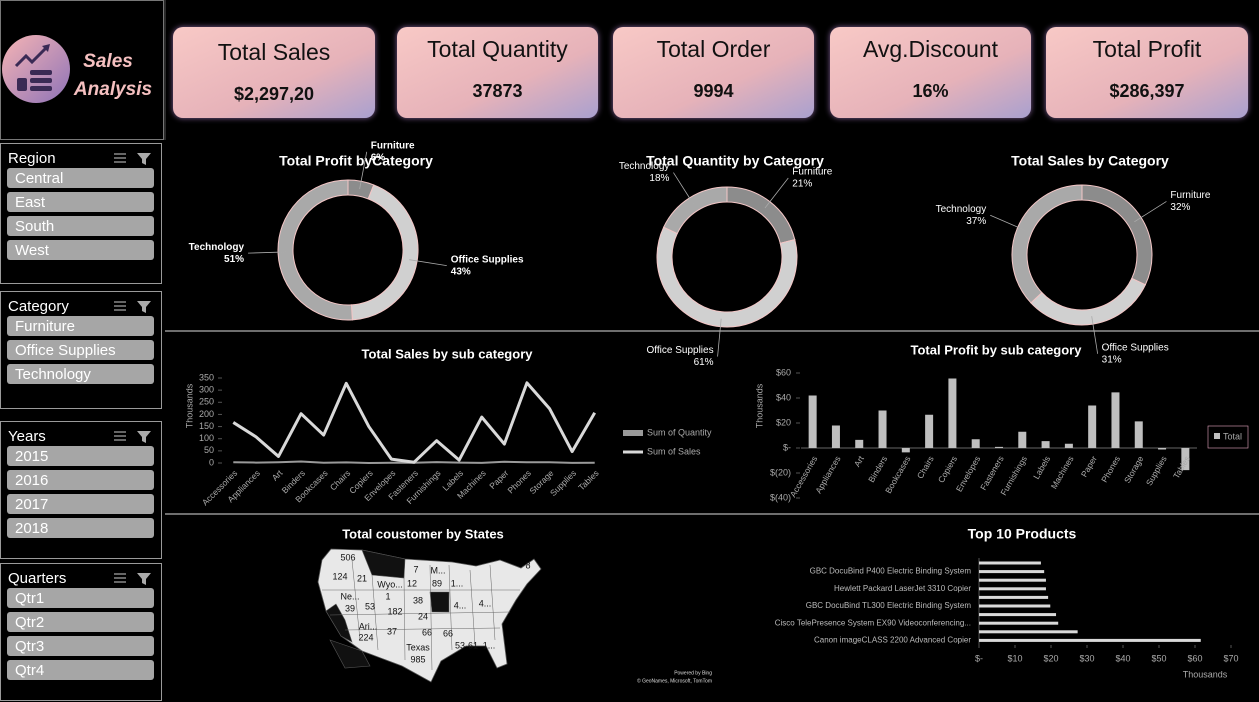  What do you see at coordinates (787, 447) in the screenshot?
I see `y-tick-label: $-` at bounding box center [787, 447].